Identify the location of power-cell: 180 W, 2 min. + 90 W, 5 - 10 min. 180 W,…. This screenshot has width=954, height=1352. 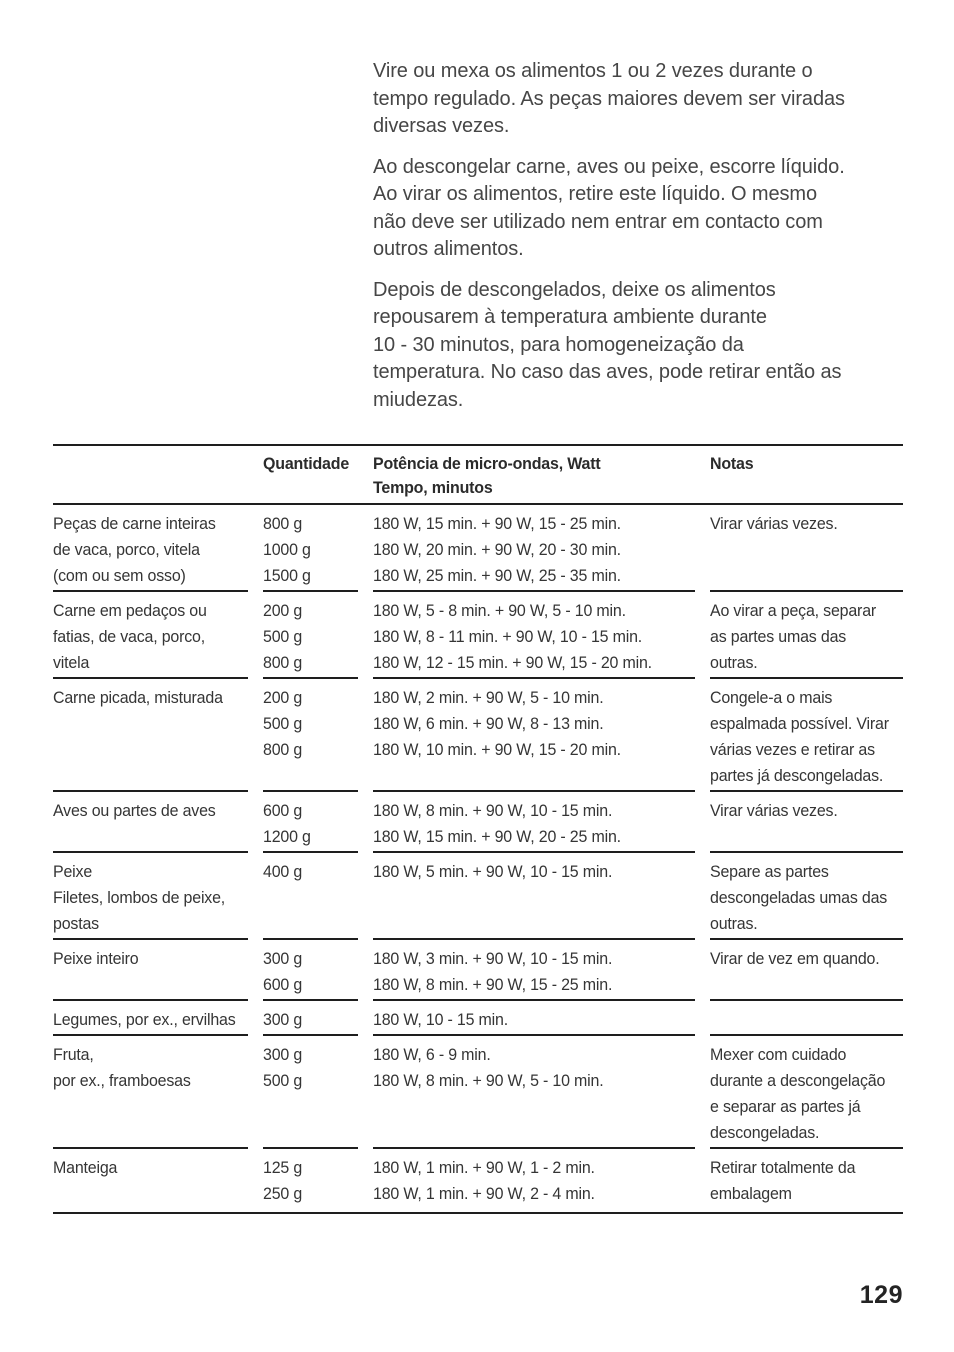
(534, 735).